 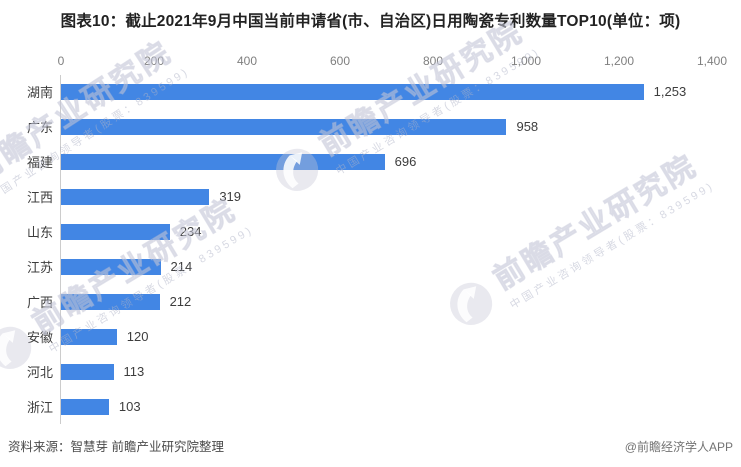 I want to click on category-label: 安徽, so click(x=39, y=337).